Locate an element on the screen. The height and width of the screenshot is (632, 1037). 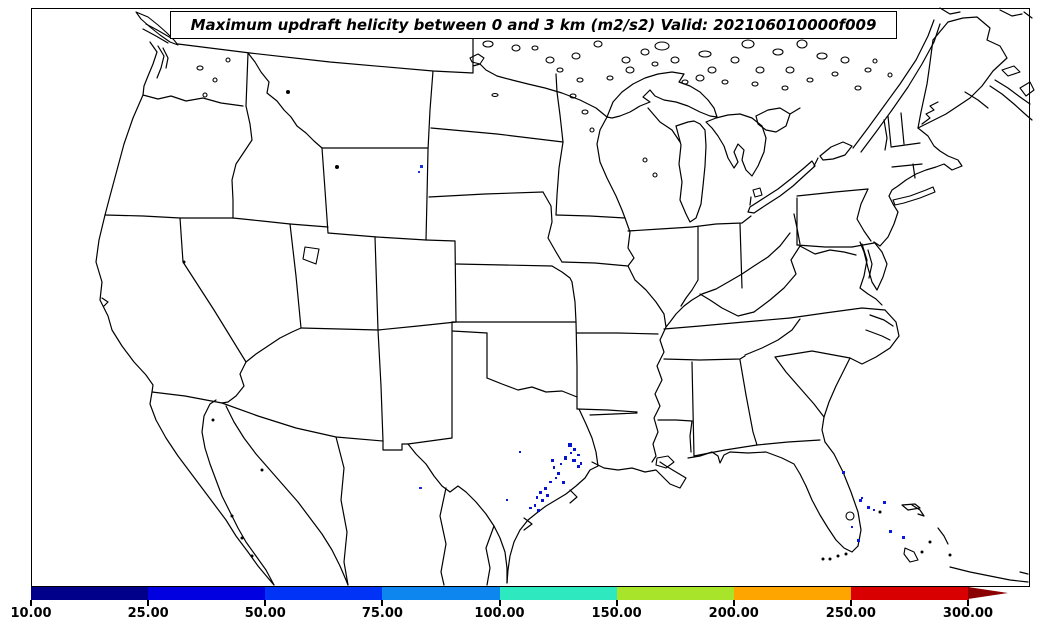
colorbar-tick-label: 150.00 is located at coordinates (616, 613).